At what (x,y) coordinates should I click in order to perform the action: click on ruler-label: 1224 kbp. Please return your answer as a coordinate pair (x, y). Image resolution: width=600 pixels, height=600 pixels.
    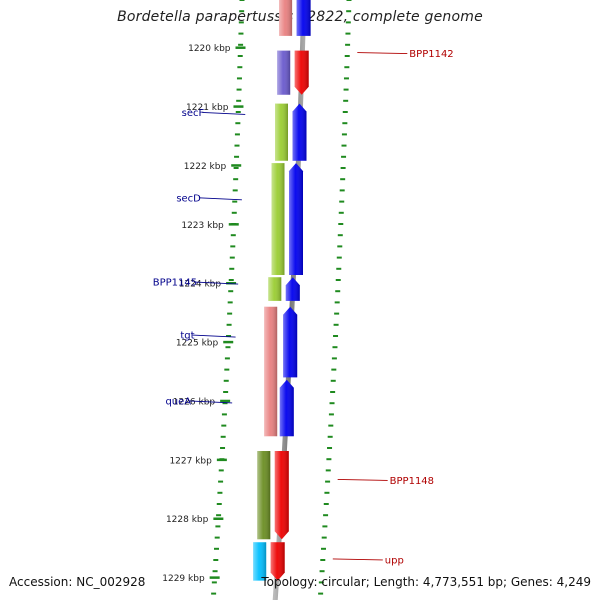
    Looking at the image, I should click on (200, 285).